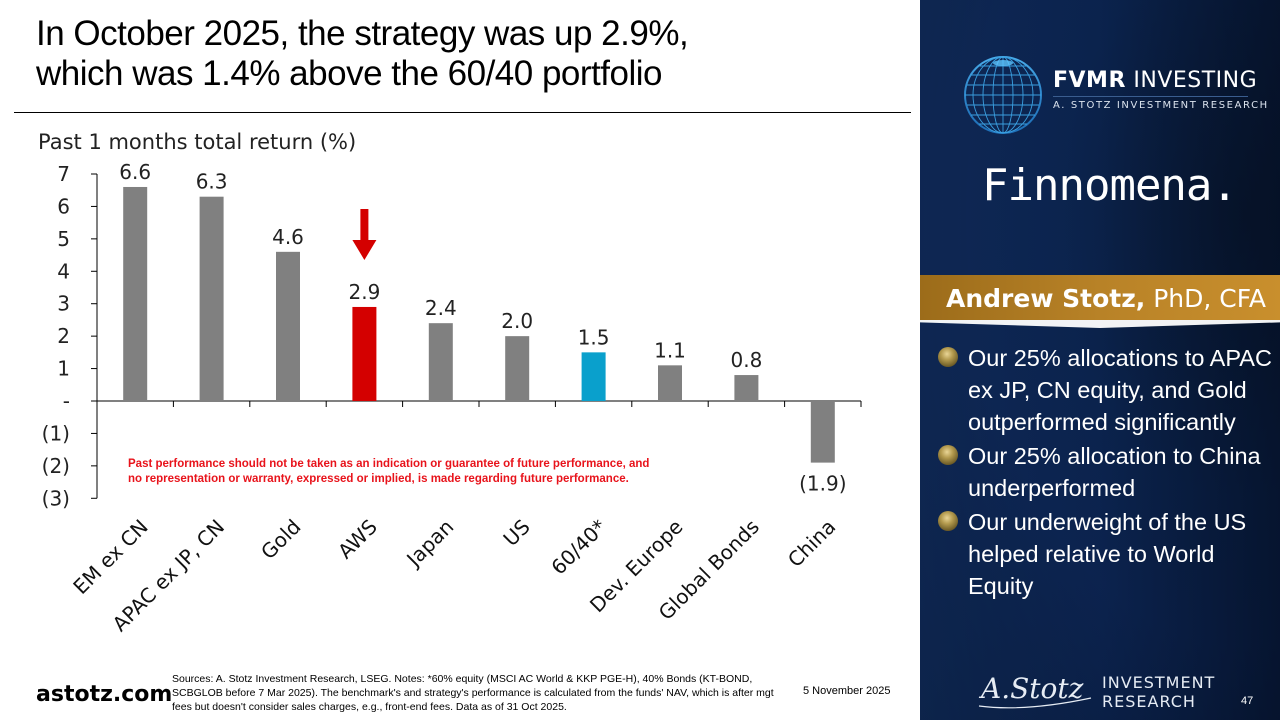  Describe the element at coordinates (212, 182) in the screenshot. I see `bar-value-label: 6.3` at that location.